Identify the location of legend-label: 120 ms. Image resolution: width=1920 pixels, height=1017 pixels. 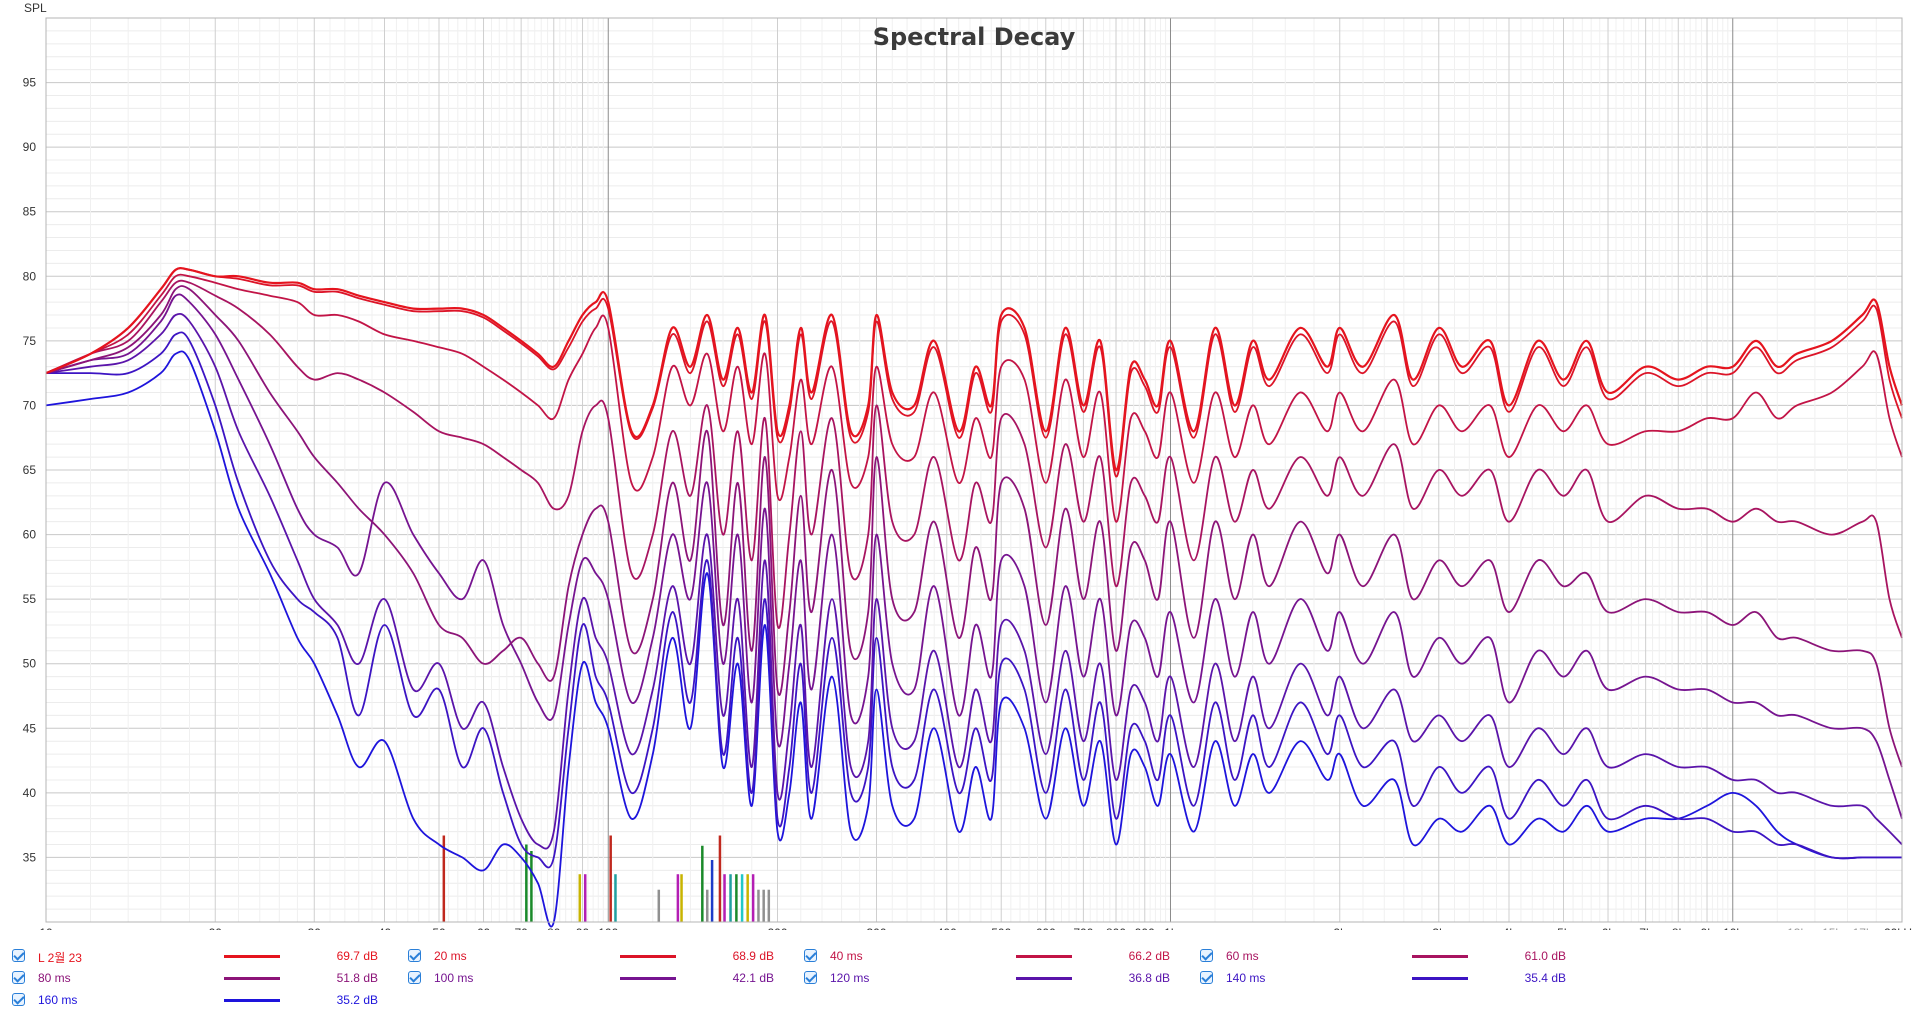
(850, 978).